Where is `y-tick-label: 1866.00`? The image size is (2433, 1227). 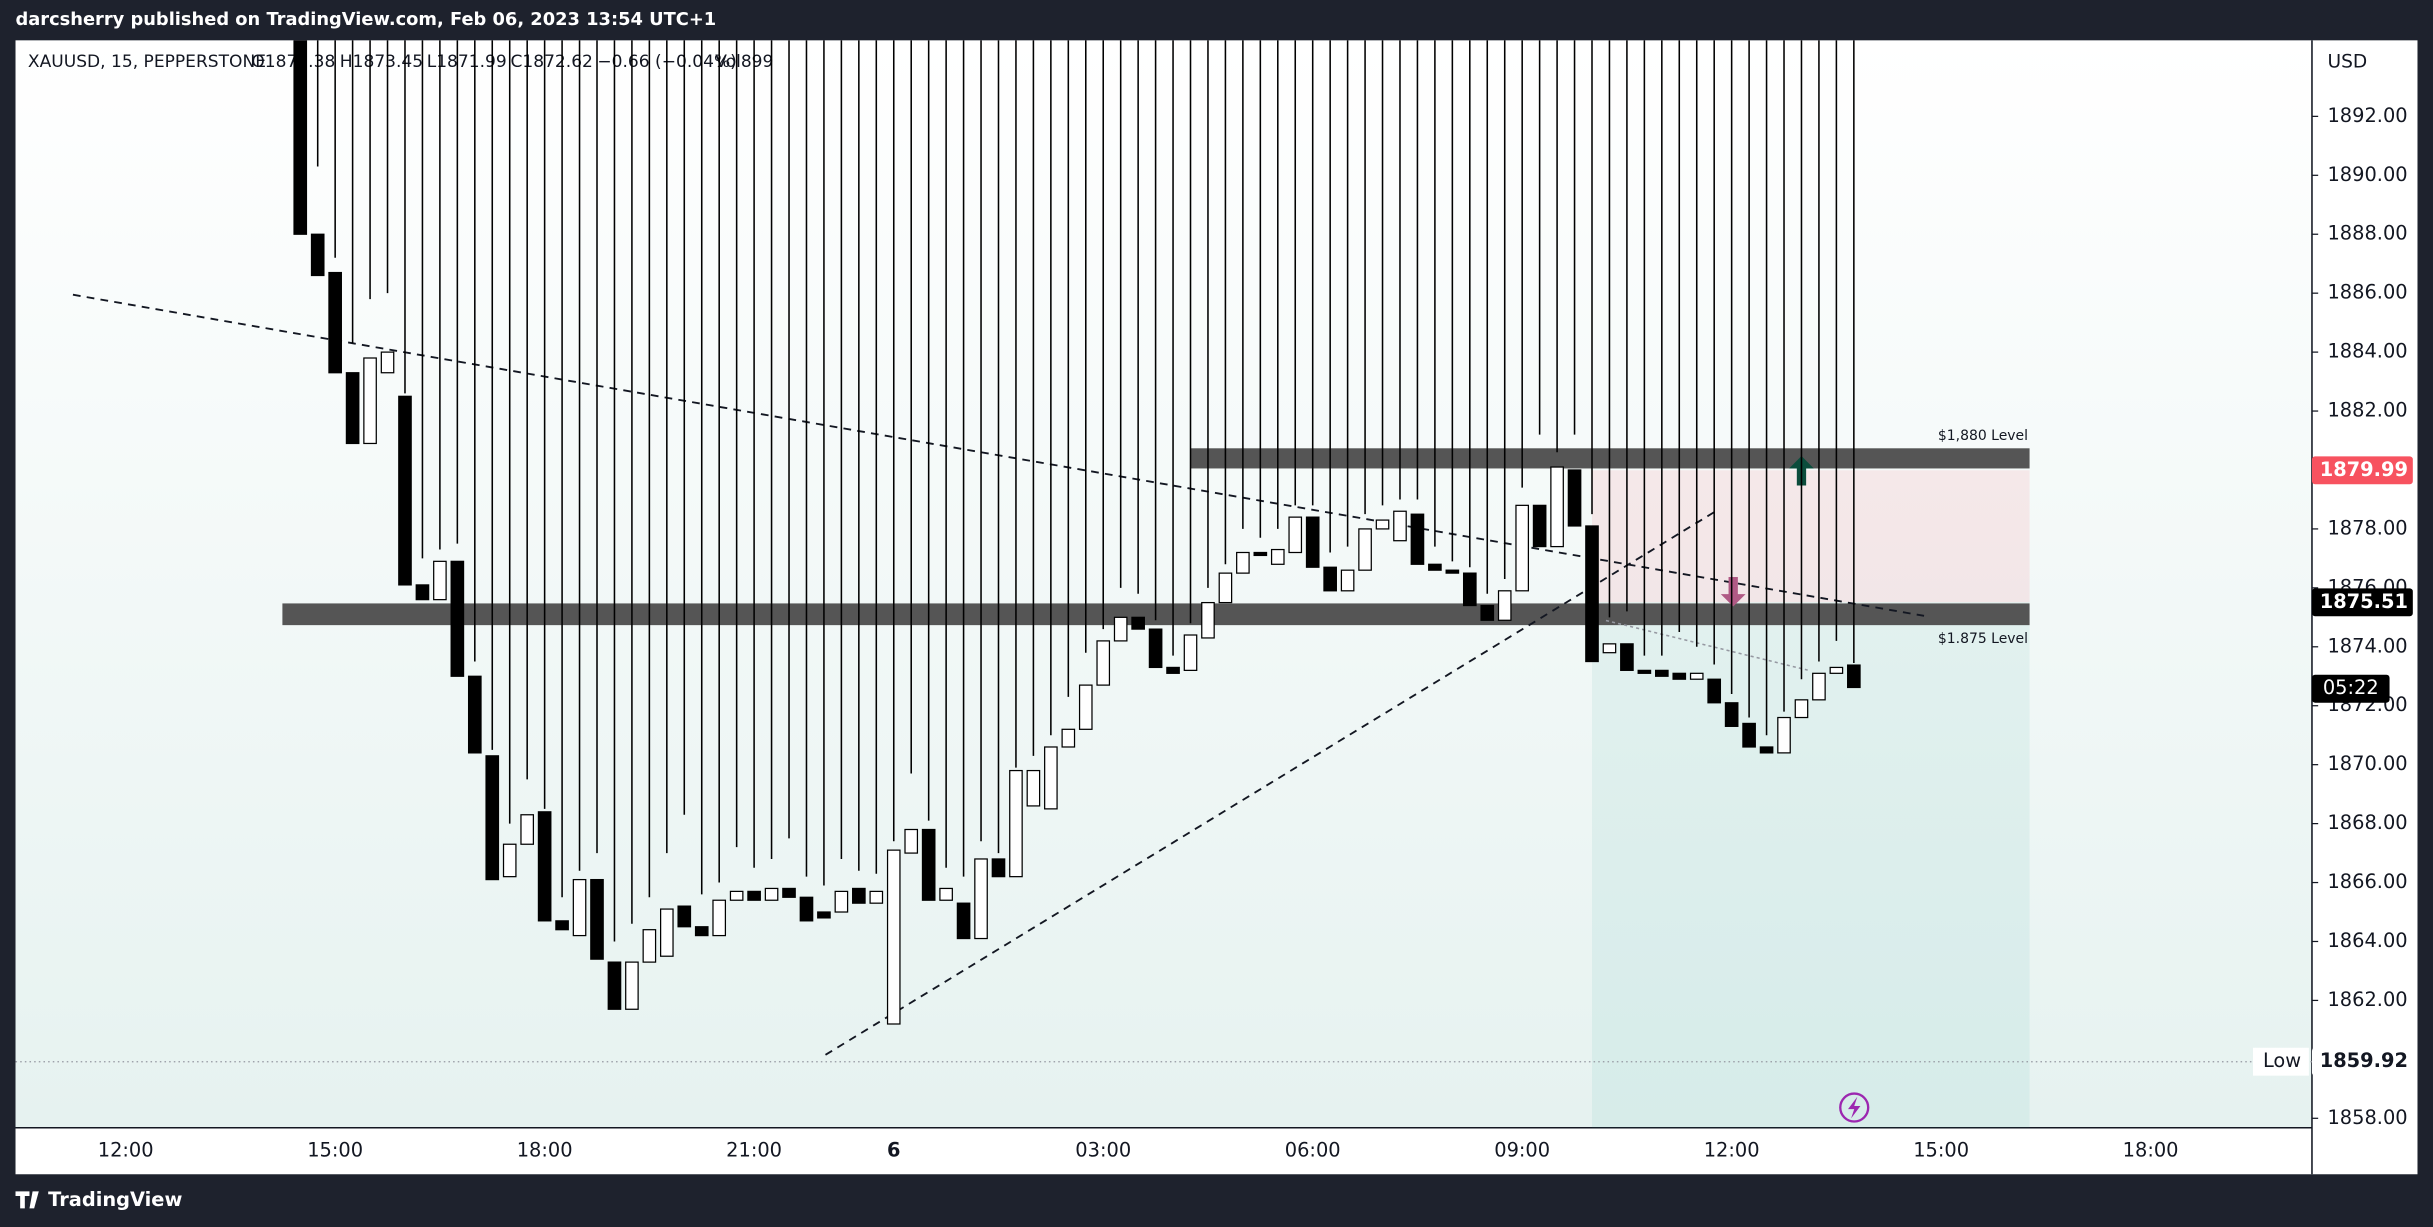 y-tick-label: 1866.00 is located at coordinates (2367, 881).